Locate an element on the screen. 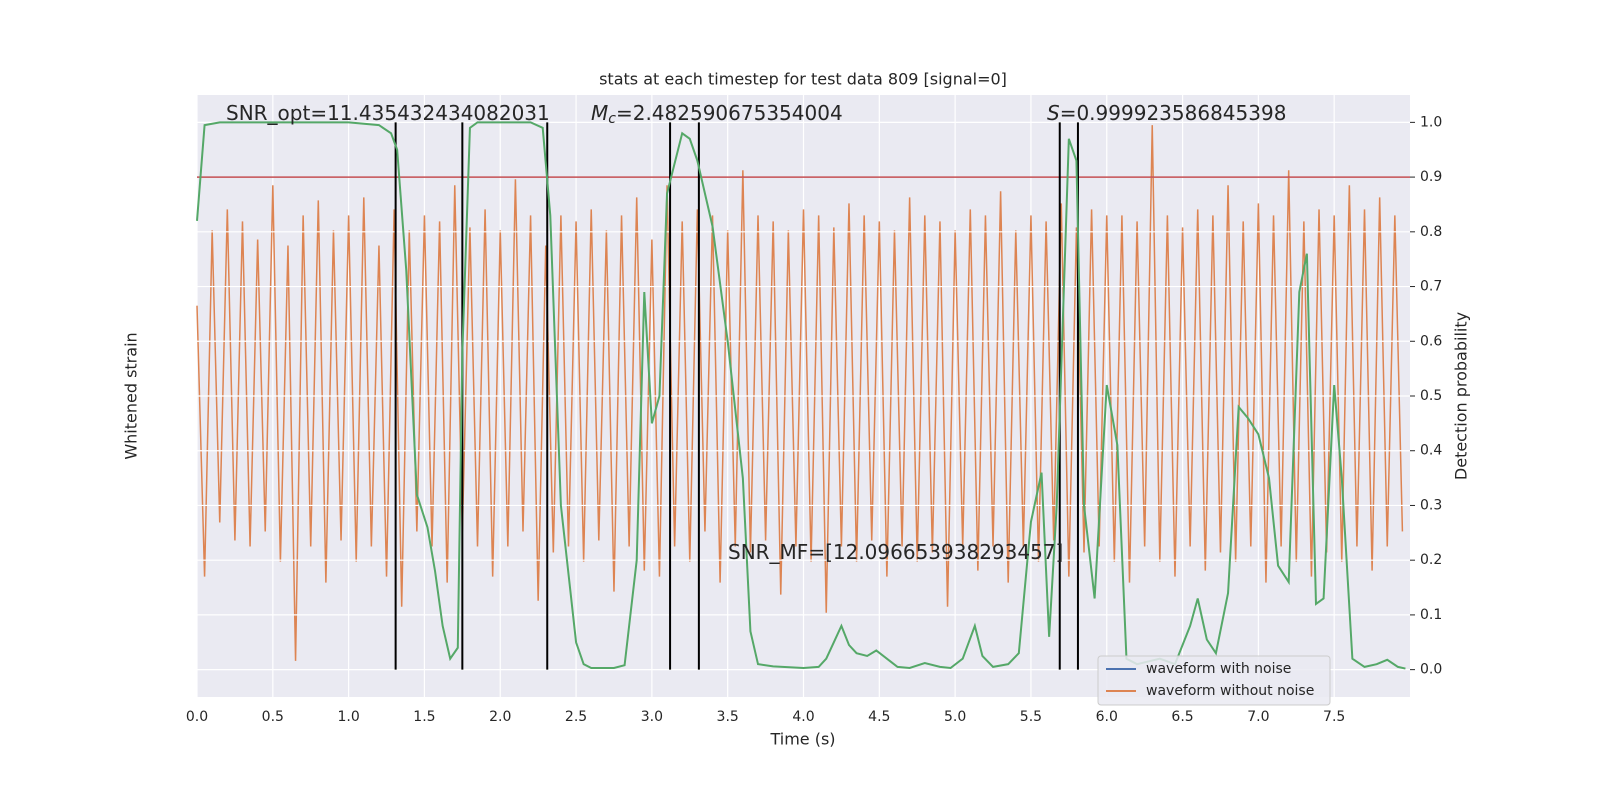 The width and height of the screenshot is (1600, 800). y2-axis-label: Detection probability is located at coordinates (1461, 396).